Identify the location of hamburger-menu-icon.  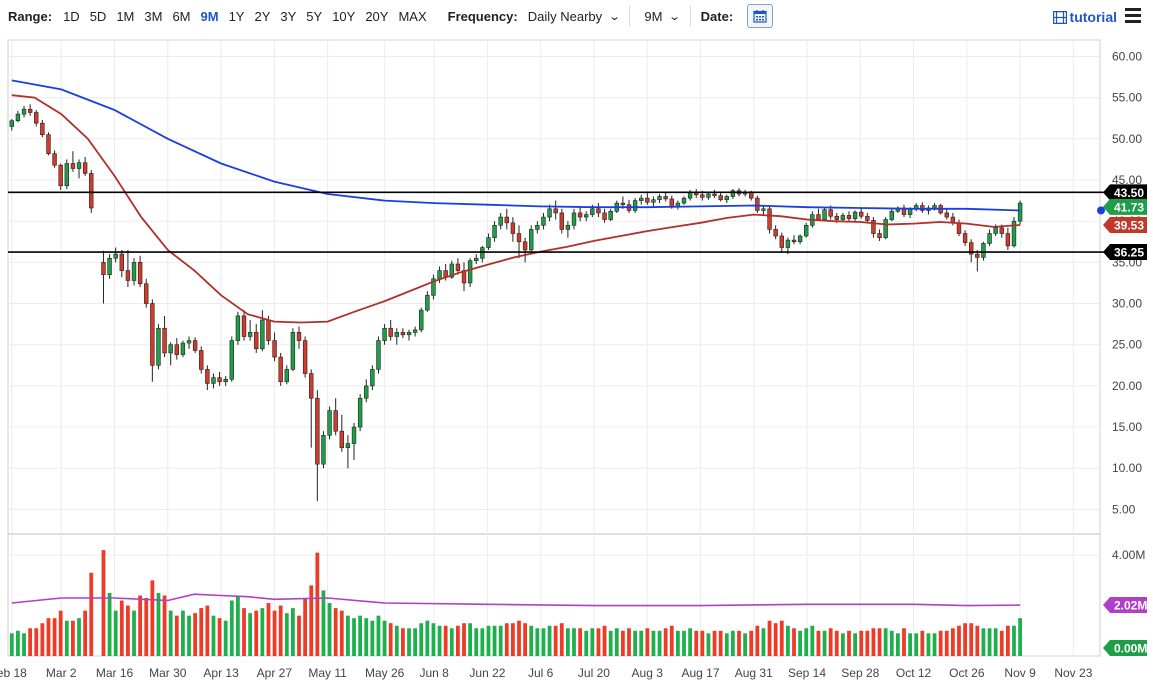
(1133, 15).